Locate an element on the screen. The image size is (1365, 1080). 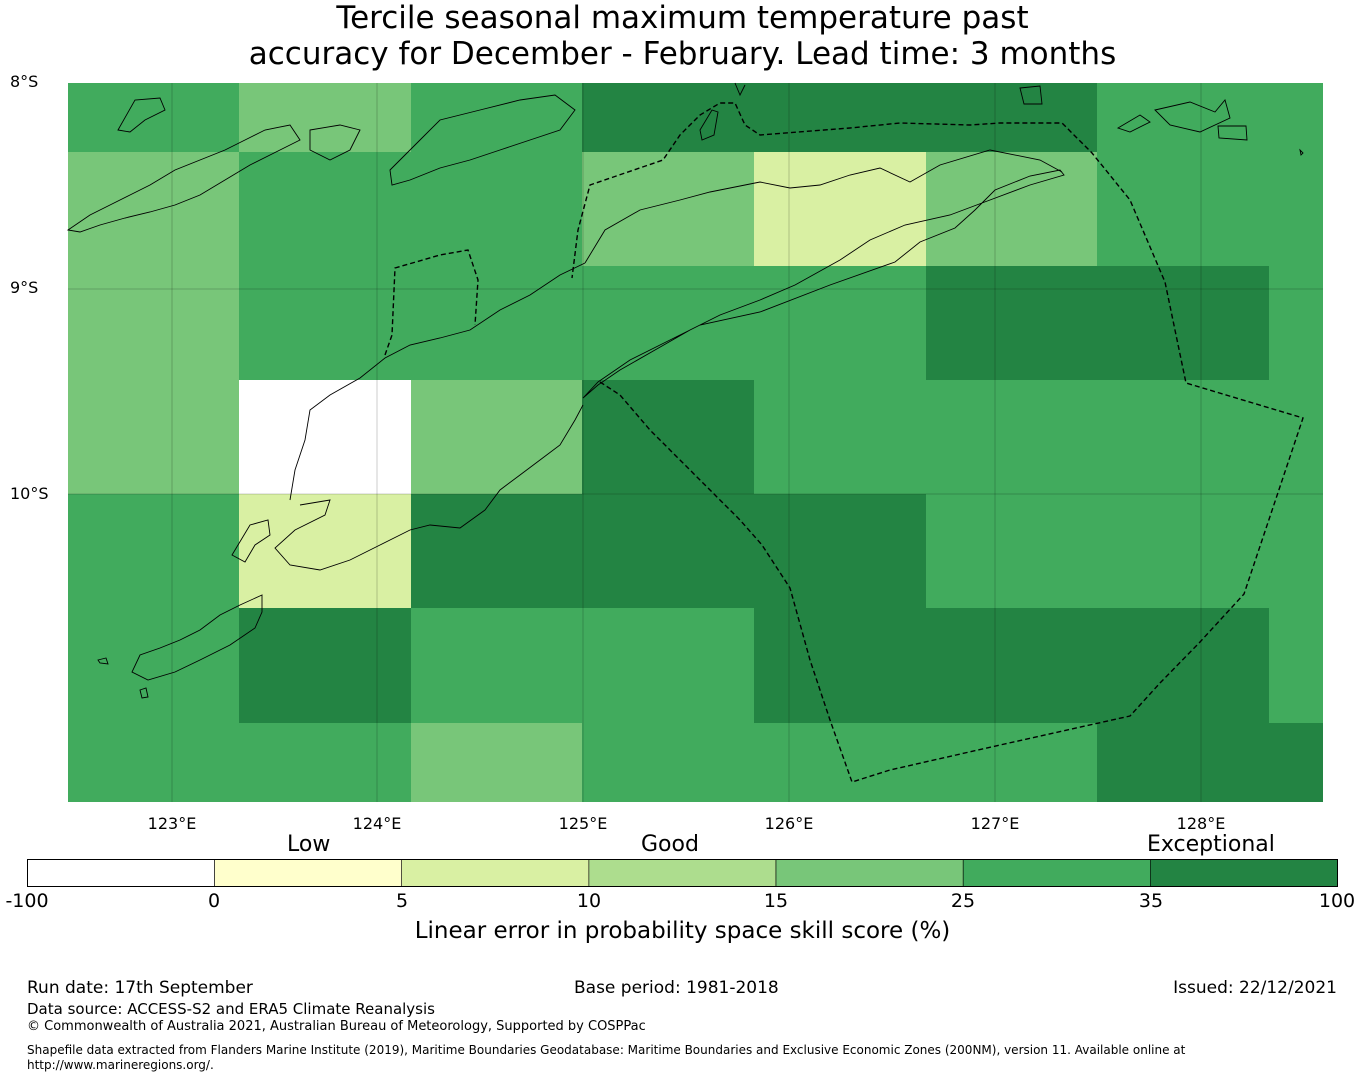
flores-coastline is located at coordinates (183, 178).